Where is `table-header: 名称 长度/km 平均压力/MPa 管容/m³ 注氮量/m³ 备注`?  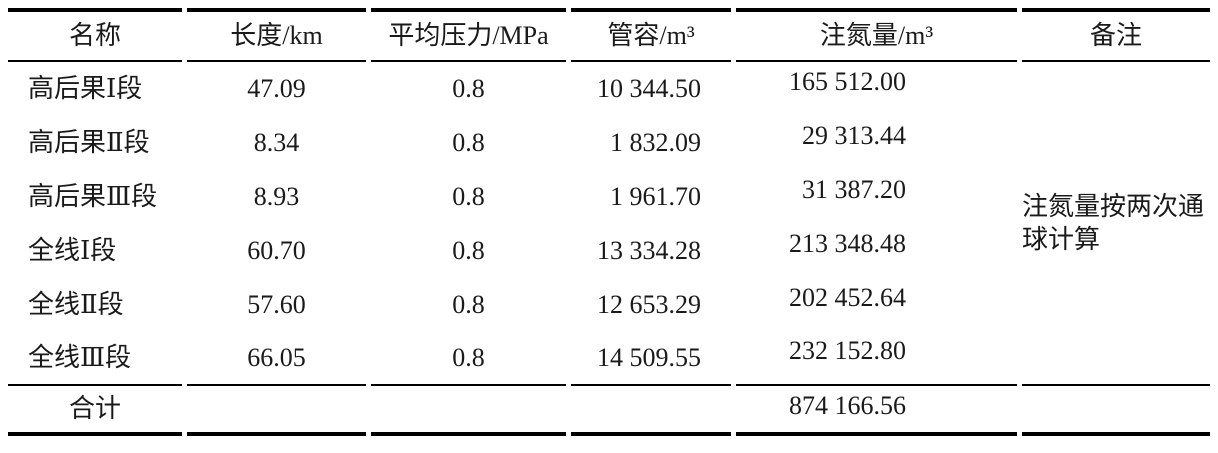 table-header: 名称 长度/km 平均压力/MPa 管容/m³ 注氮量/m³ 备注 is located at coordinates (609, 35).